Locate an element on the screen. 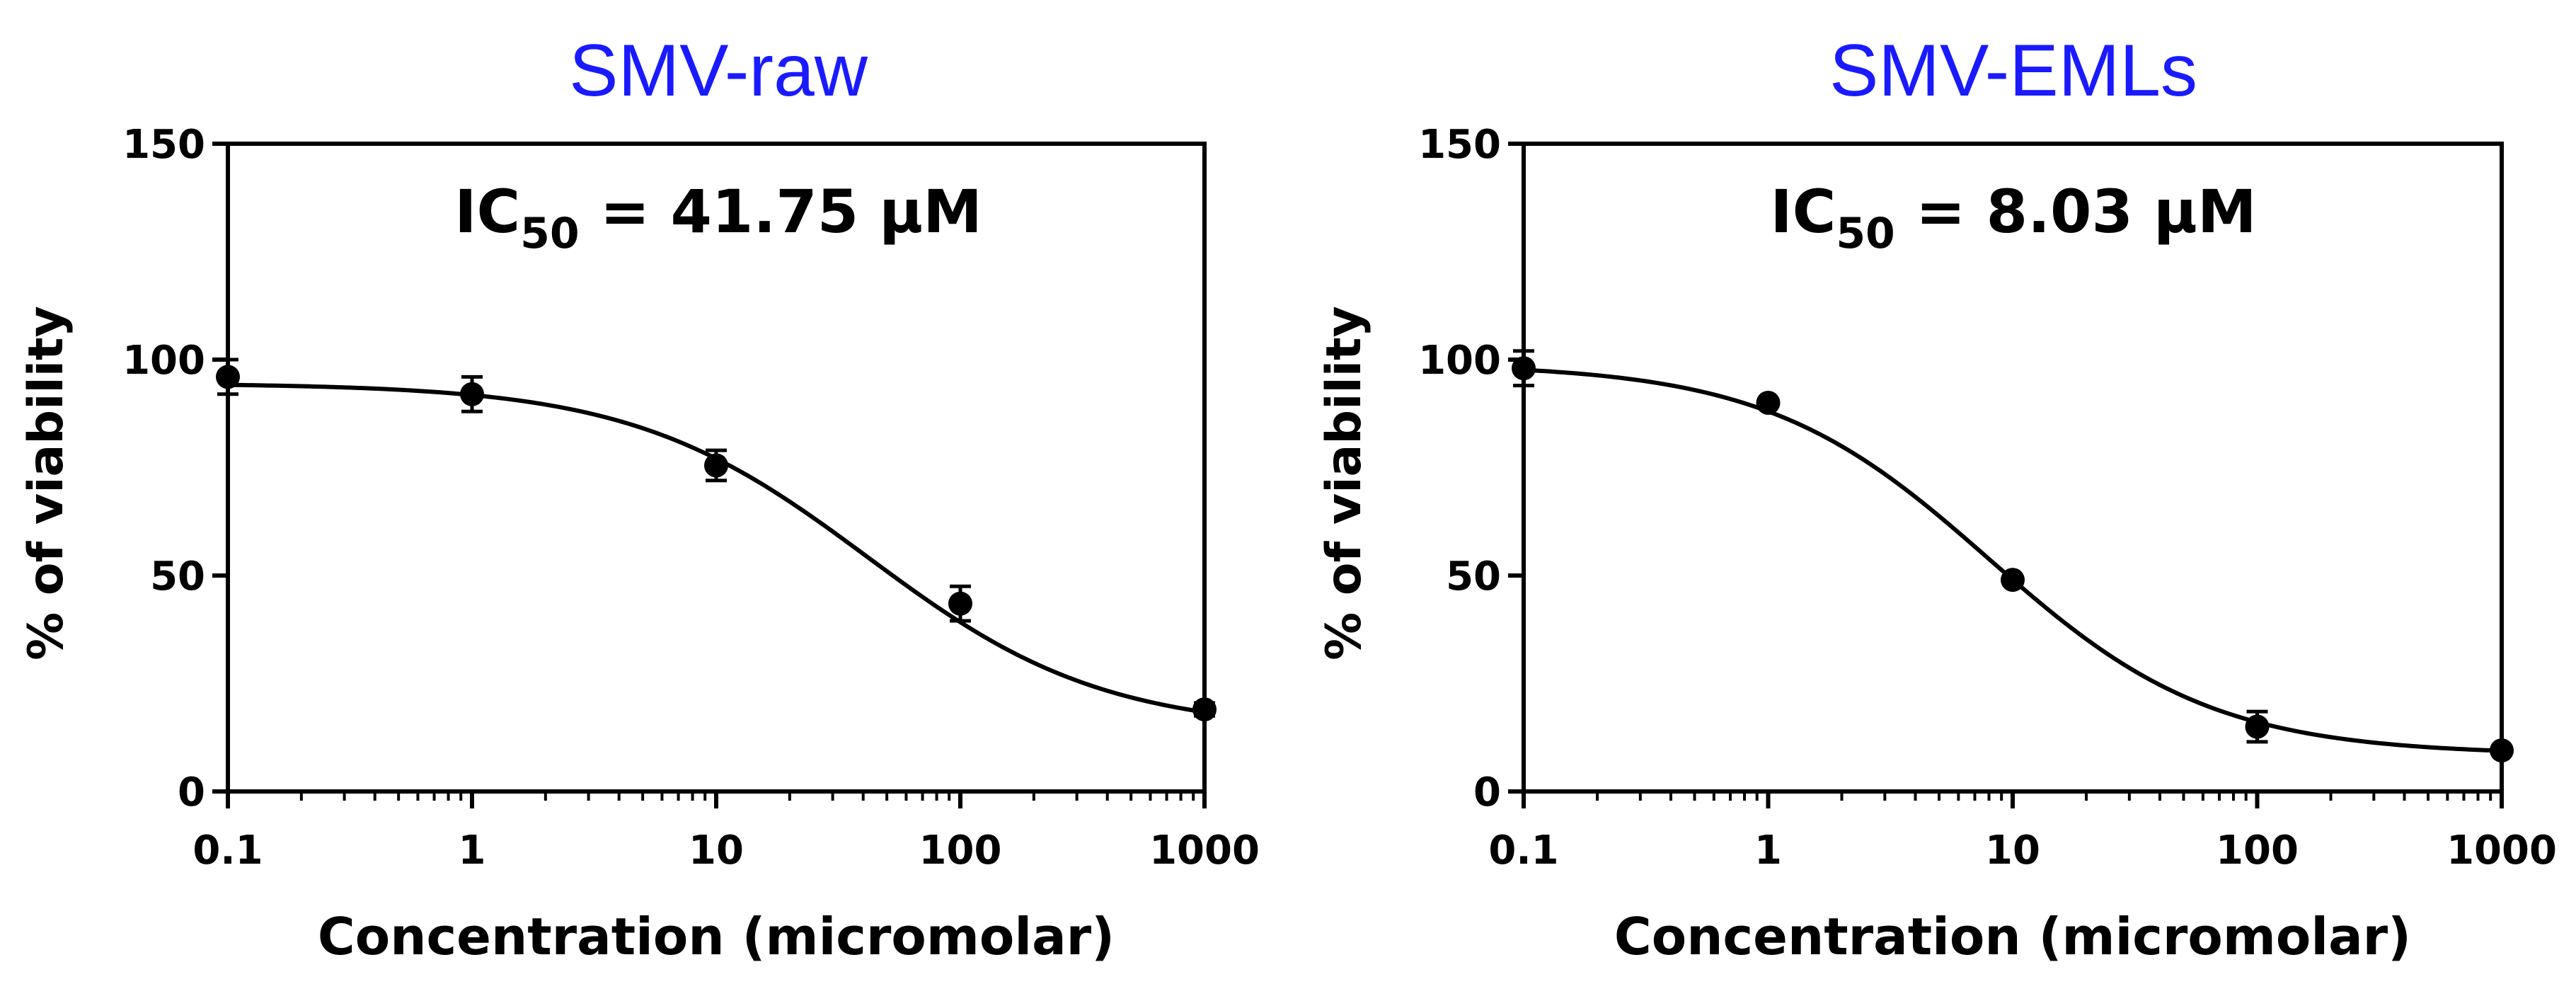 Image resolution: width=2576 pixels, height=1001 pixels. ic50-annotation: IC50 = 8.03 μM is located at coordinates (2013, 217).